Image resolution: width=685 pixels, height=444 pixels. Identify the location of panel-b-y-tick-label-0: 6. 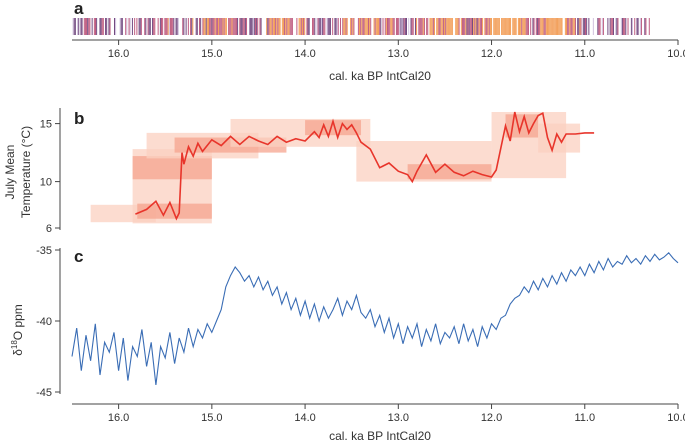
(49, 229).